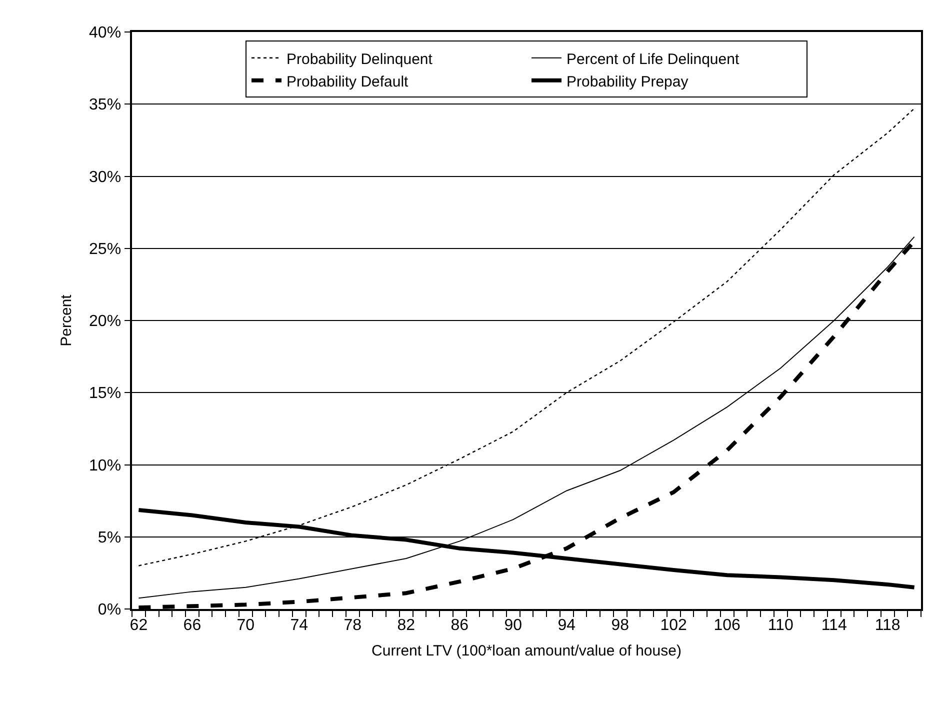  I want to click on y-tick-label: 20%, so click(105, 321).